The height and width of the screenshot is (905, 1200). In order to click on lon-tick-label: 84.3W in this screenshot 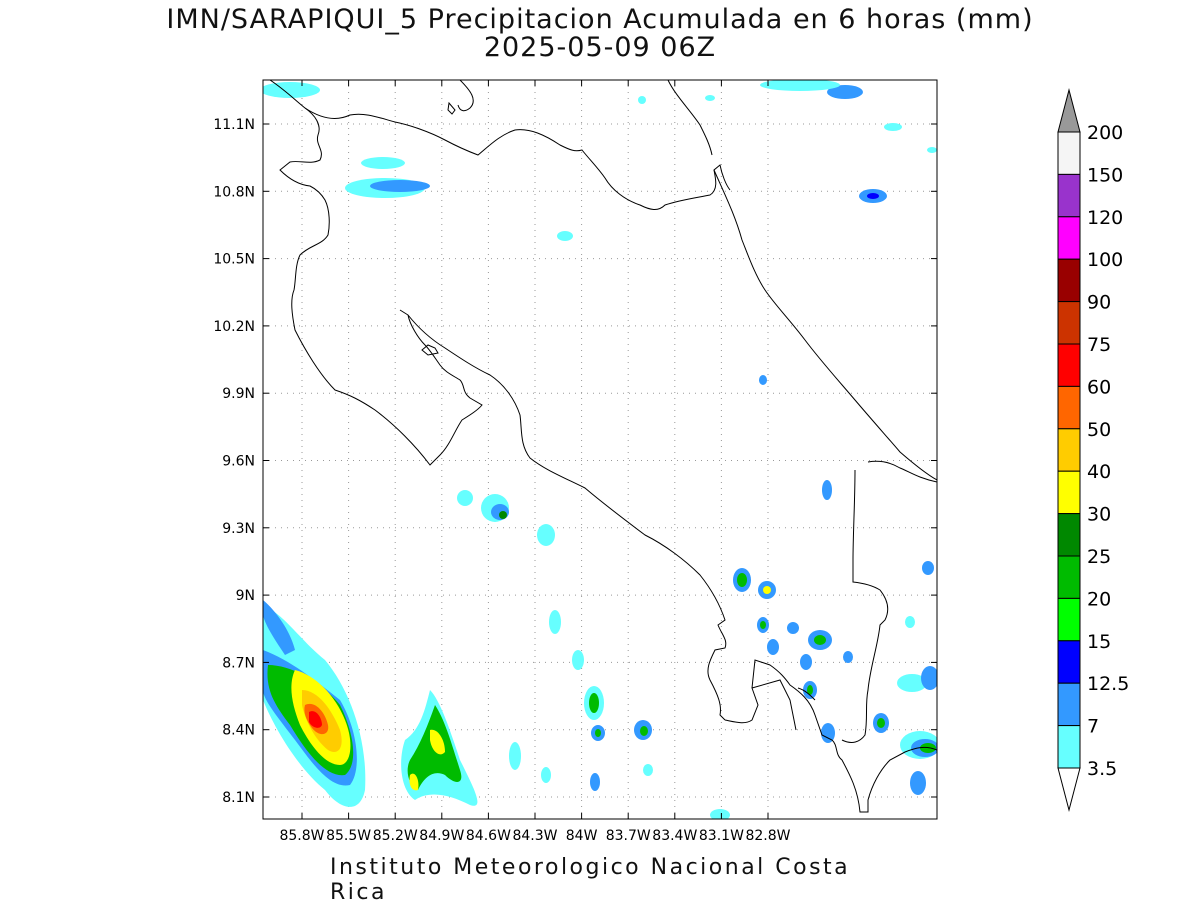, I will do `click(534, 836)`.